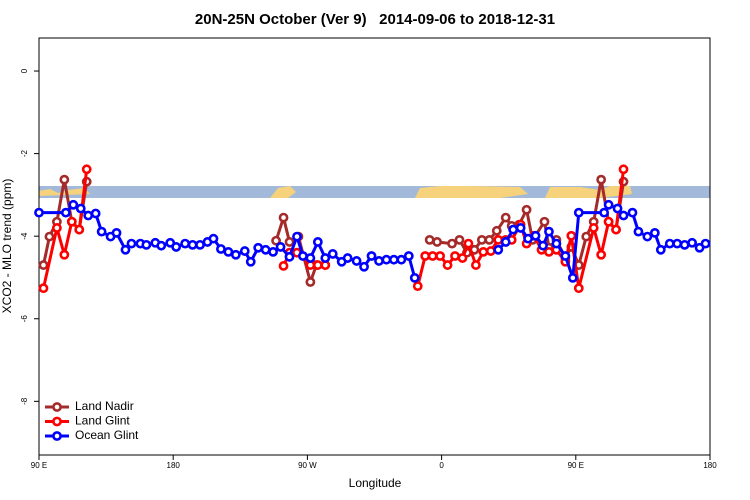 The height and width of the screenshot is (500, 750). Describe the element at coordinates (102, 421) in the screenshot. I see `legend-label: Land Glint` at that location.